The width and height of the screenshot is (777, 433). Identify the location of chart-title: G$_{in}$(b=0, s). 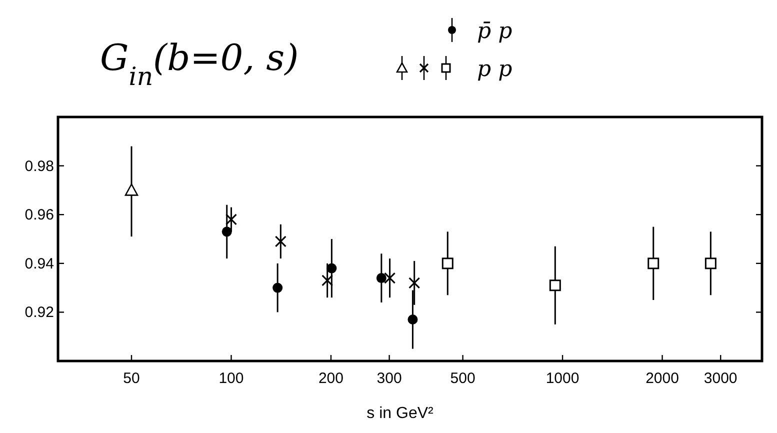
(199, 64).